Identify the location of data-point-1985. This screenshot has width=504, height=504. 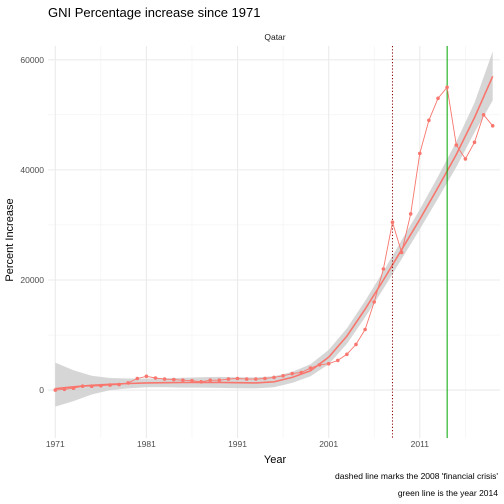
(183, 380).